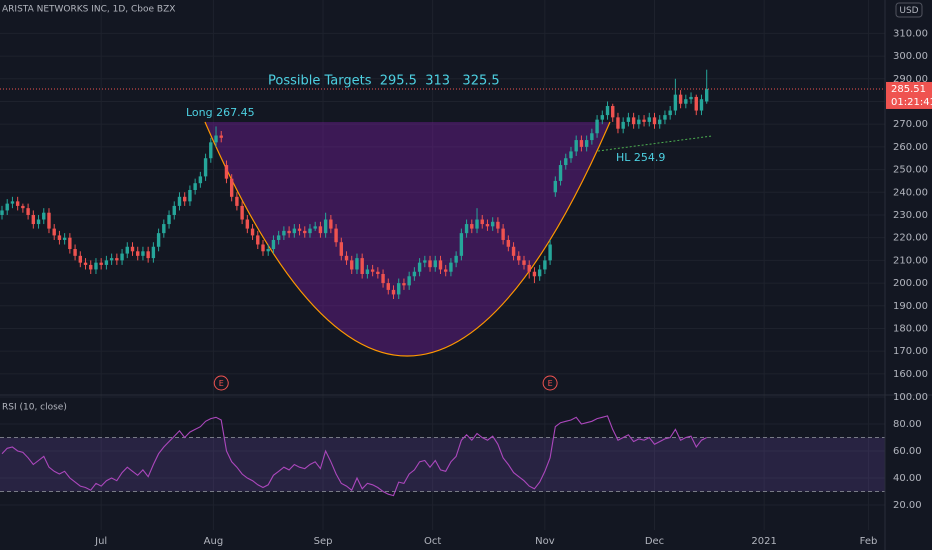  Describe the element at coordinates (910, 397) in the screenshot. I see `rsi-tick-label: 100.00` at that location.